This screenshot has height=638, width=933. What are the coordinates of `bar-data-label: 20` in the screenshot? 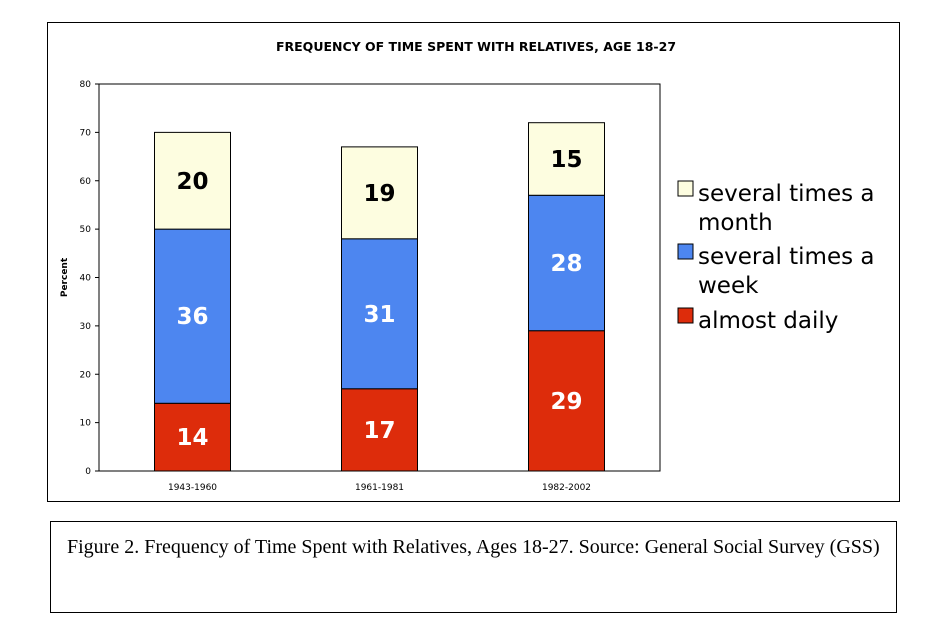 It's located at (192, 182).